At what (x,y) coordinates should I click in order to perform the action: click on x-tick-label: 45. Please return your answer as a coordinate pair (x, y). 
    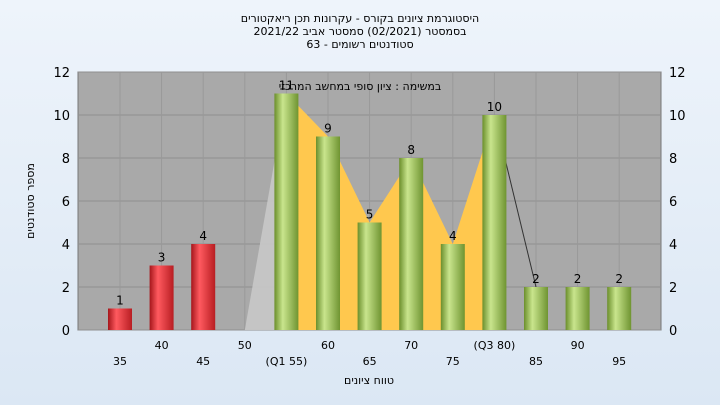
    Looking at the image, I should click on (203, 361).